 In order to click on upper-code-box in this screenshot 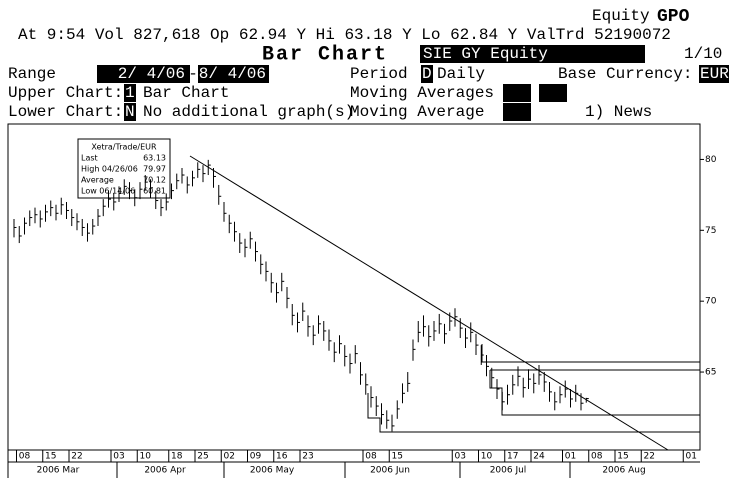, I will do `click(130, 93)`.